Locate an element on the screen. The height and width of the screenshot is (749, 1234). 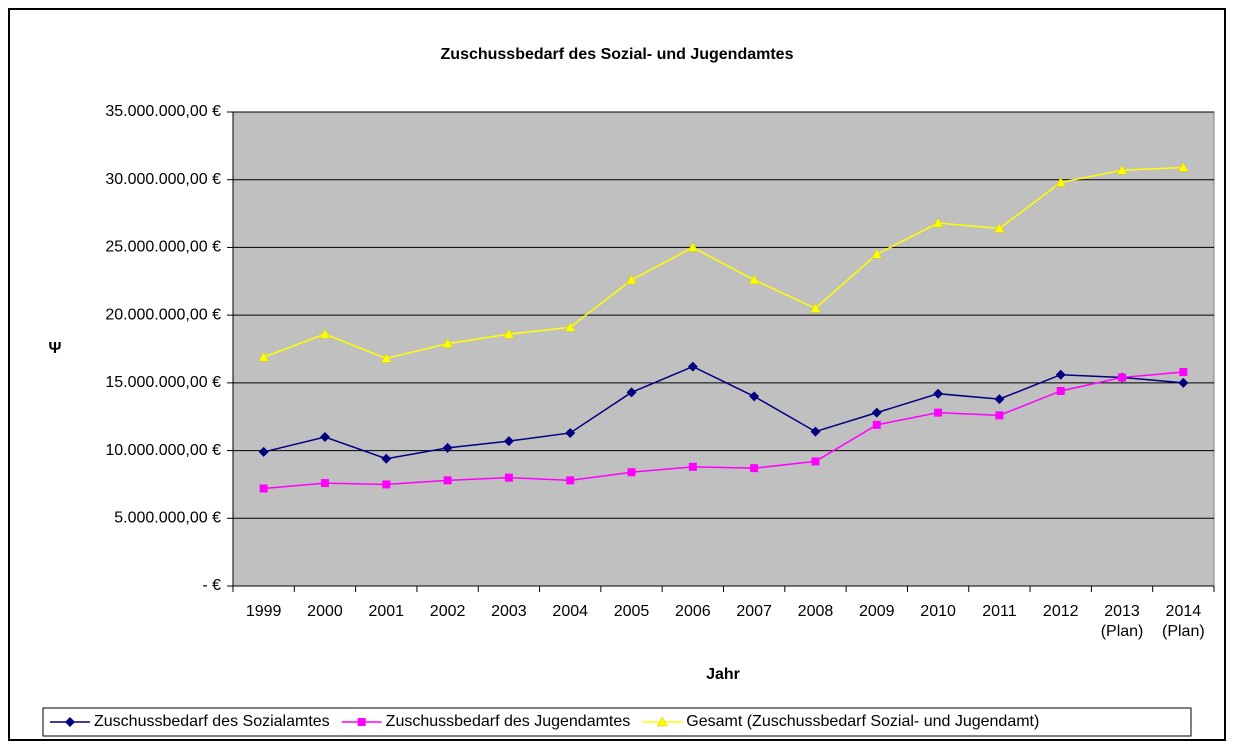
x-tick-label: 2006 is located at coordinates (693, 611).